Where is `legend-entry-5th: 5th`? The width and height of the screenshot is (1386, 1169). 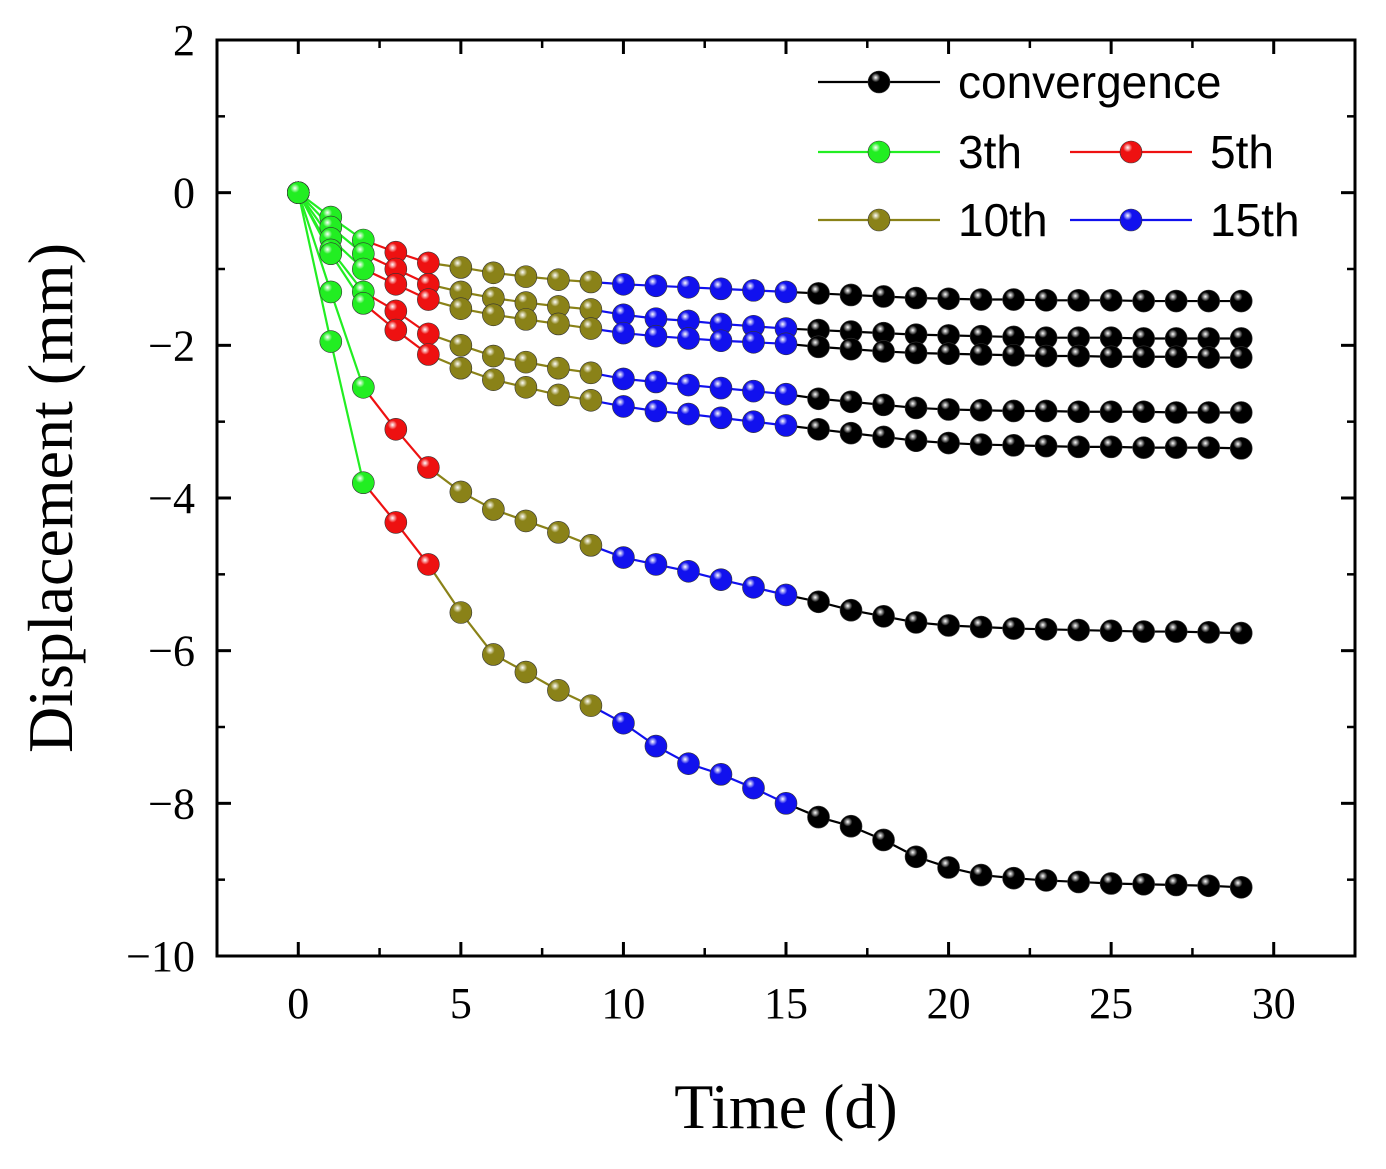 legend-entry-5th: 5th is located at coordinates (1172, 152).